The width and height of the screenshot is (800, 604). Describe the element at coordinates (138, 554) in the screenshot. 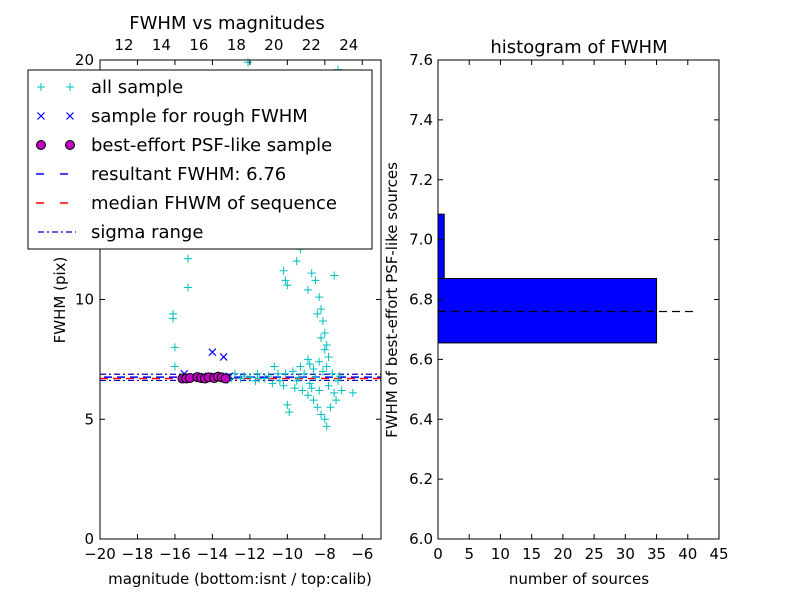

I see `x-tick-label: −18` at that location.